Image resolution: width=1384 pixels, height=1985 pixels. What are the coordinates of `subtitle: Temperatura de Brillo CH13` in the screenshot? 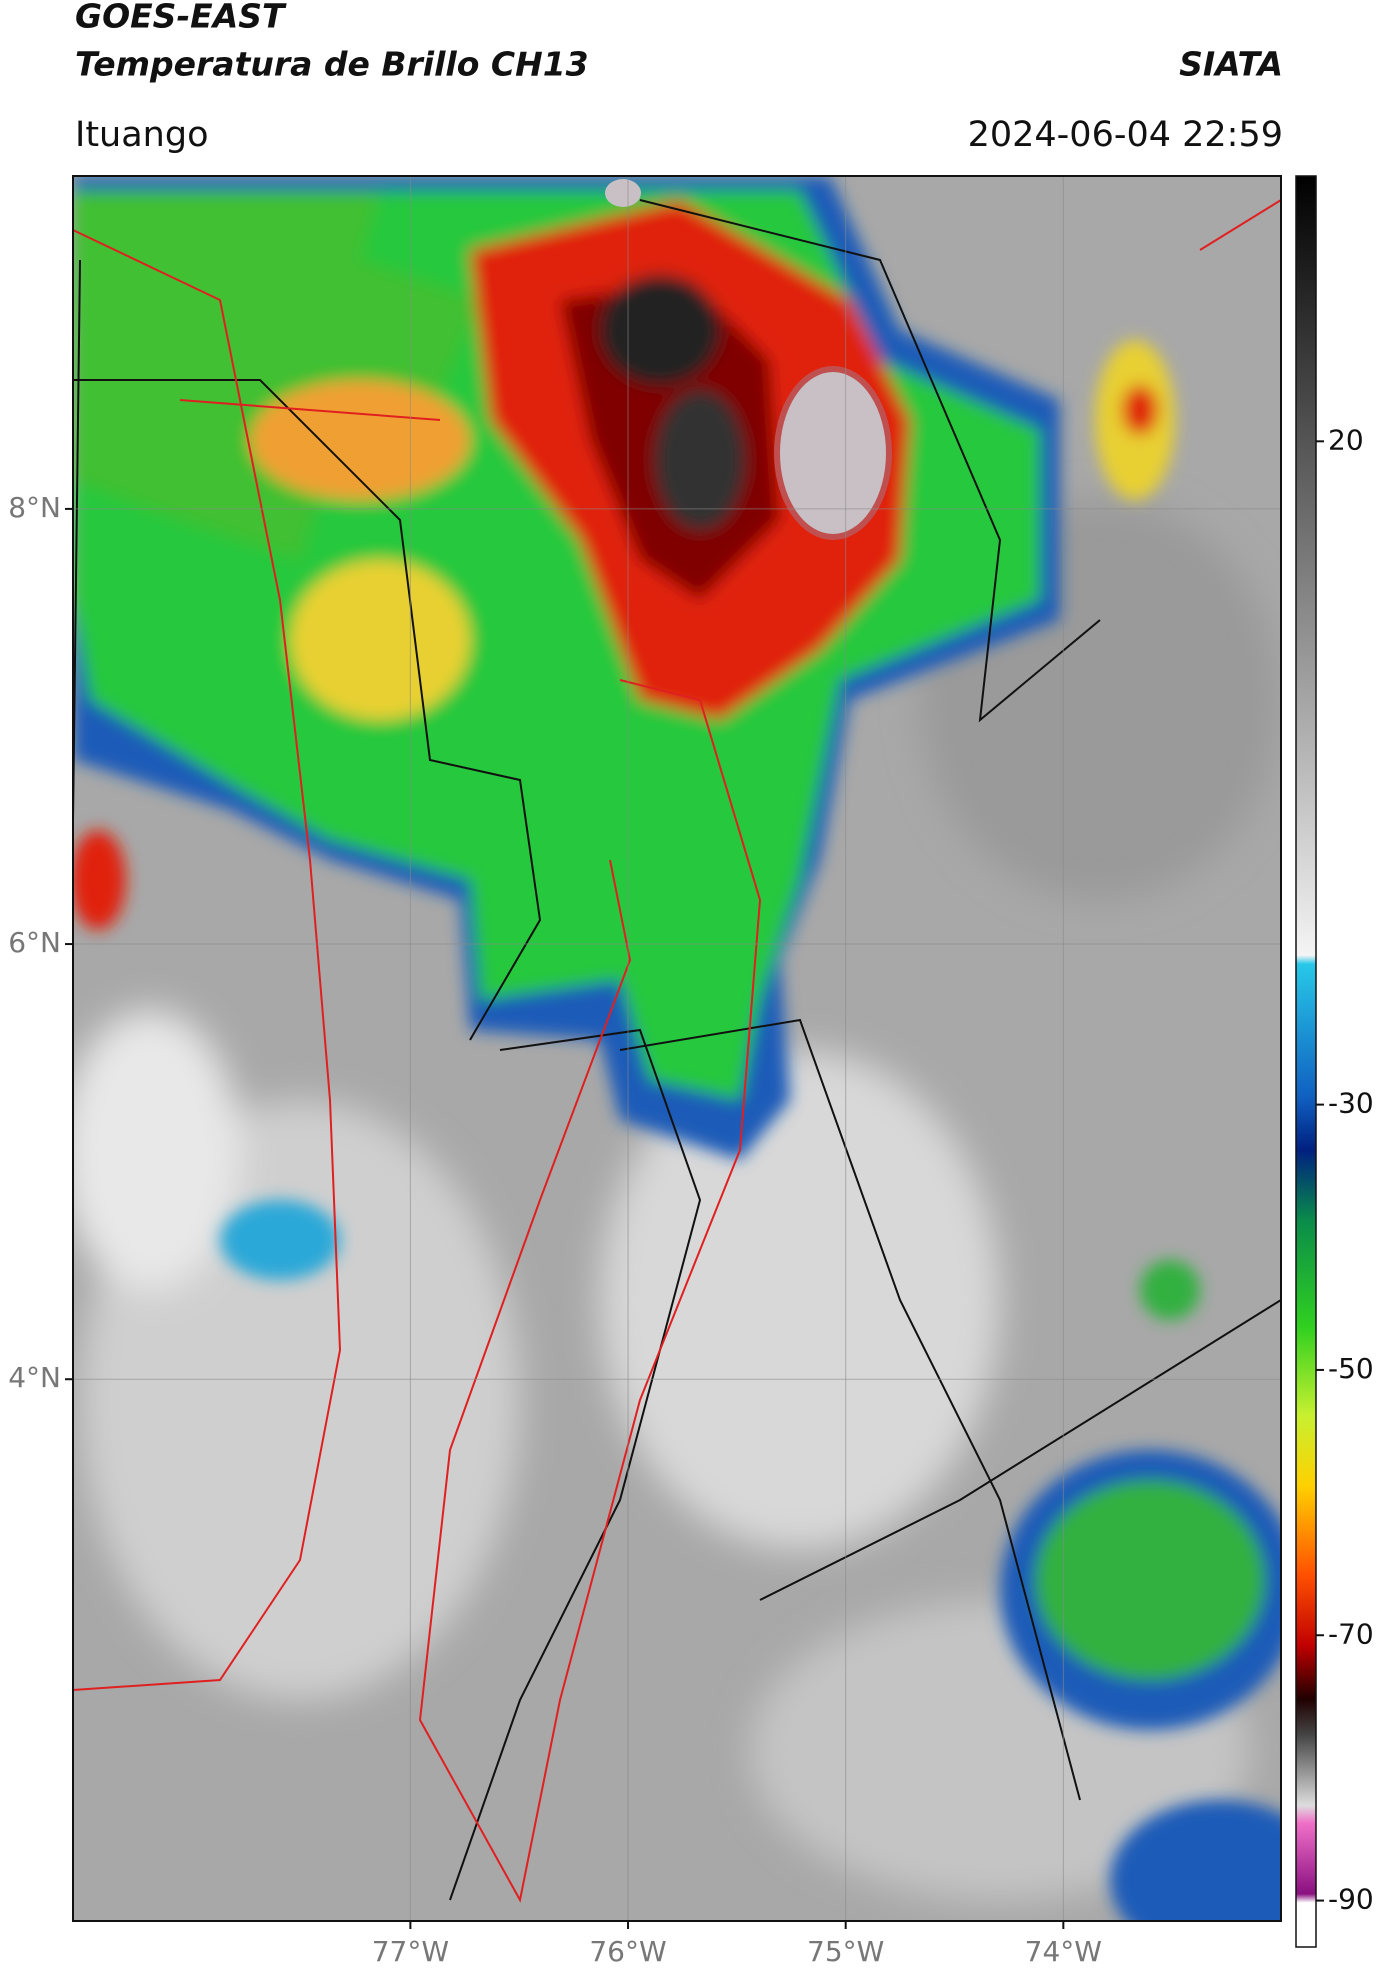 It's located at (332, 64).